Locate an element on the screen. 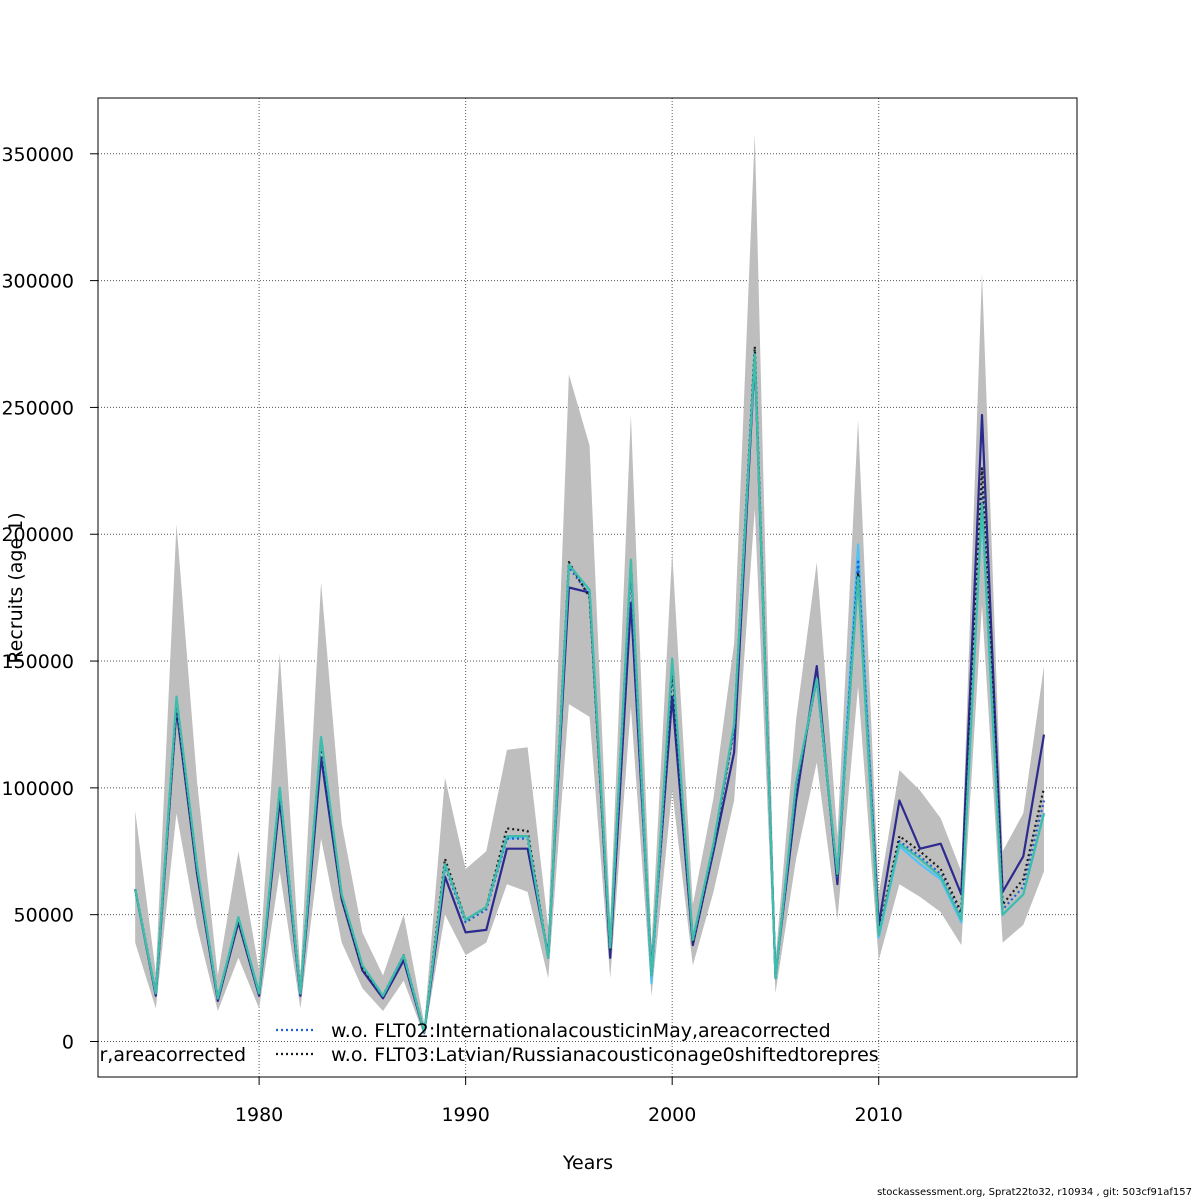 The image size is (1200, 1200). x-tick-label-2000: 2000 is located at coordinates (672, 1115).